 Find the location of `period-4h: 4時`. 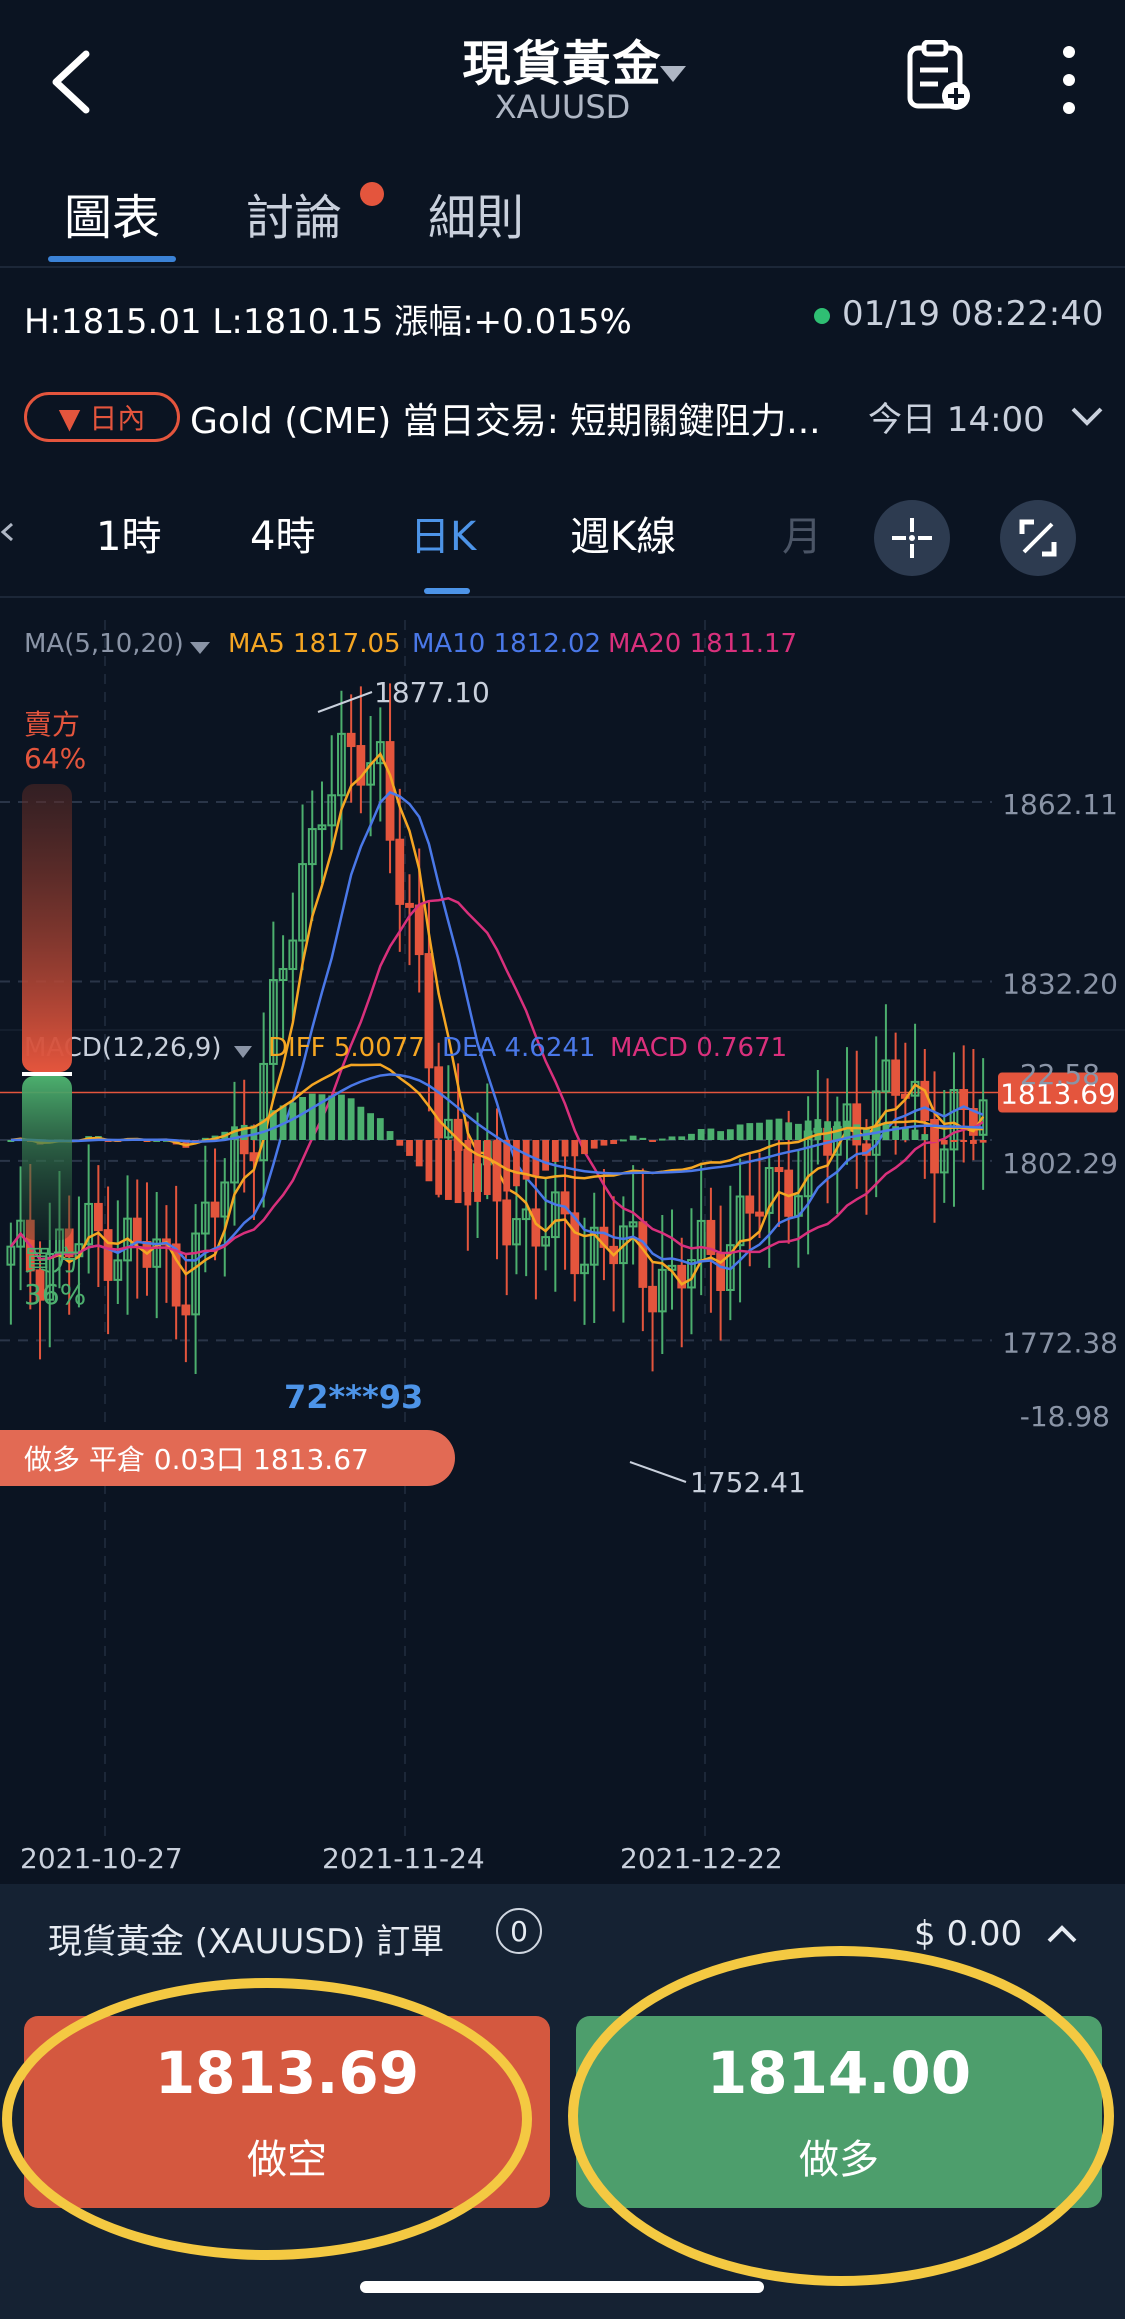

period-4h: 4時 is located at coordinates (283, 537).